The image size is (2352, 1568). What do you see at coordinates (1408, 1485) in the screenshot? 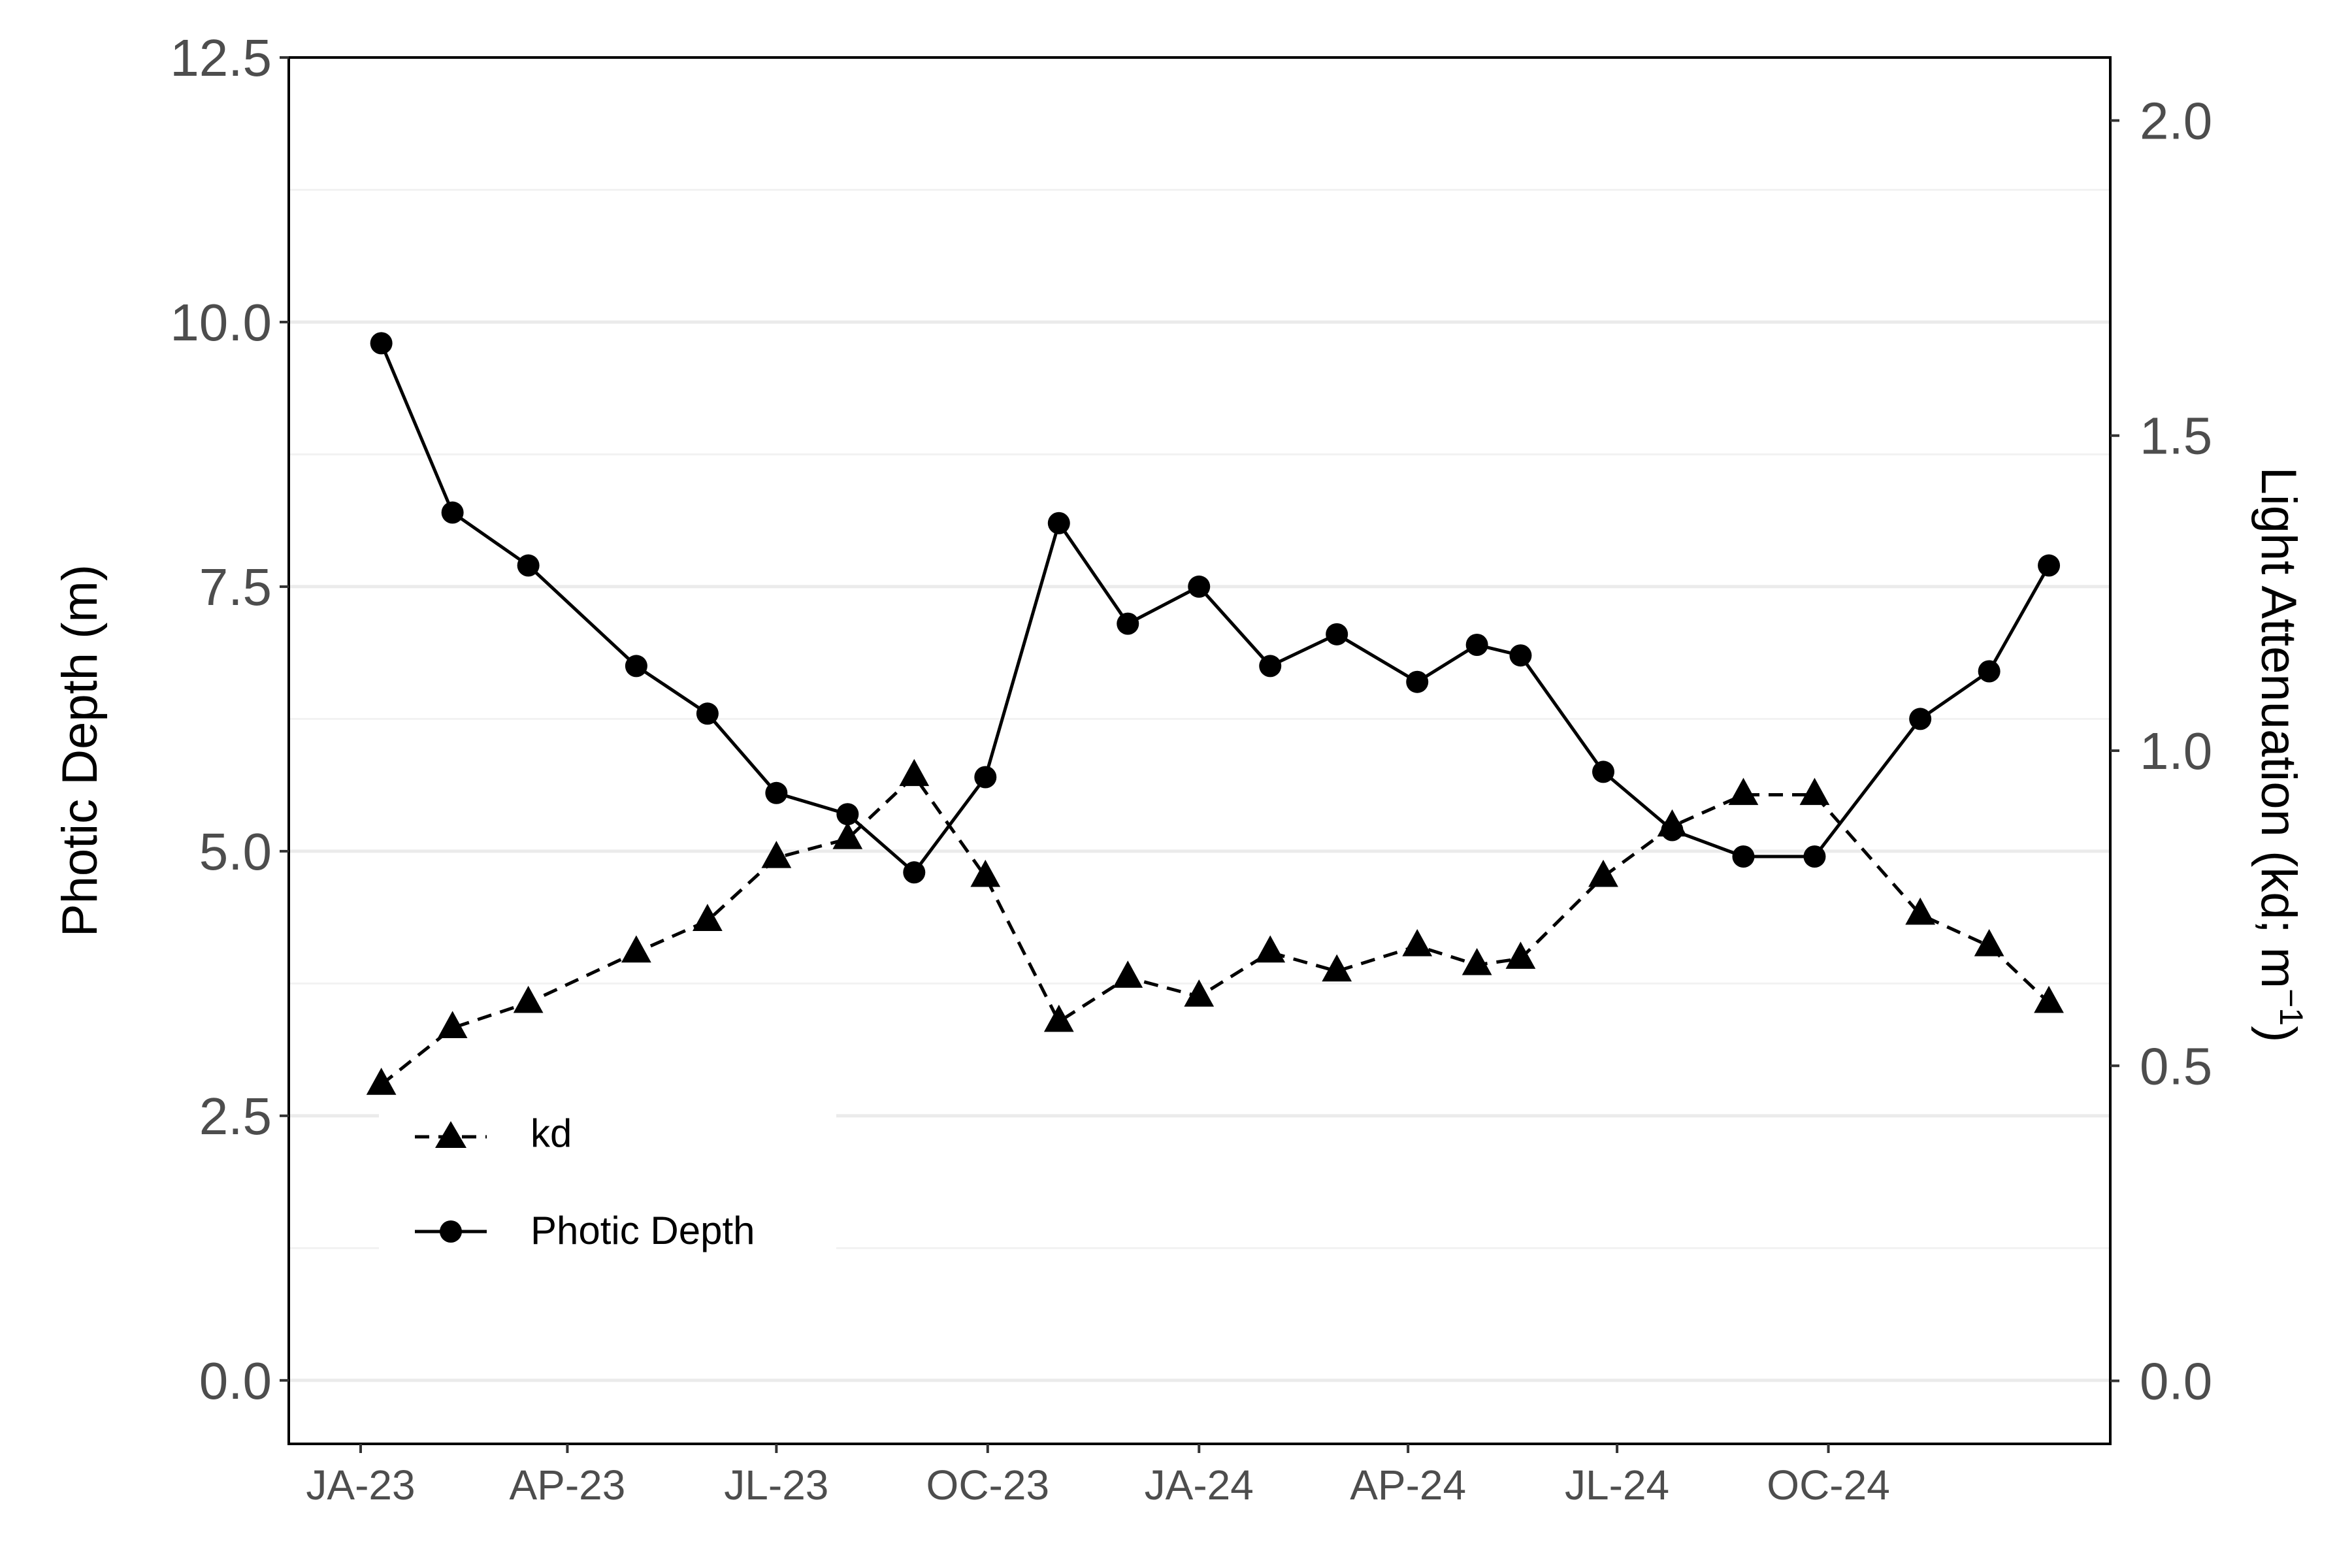
I see `x-tick-label: AP-24` at bounding box center [1408, 1485].